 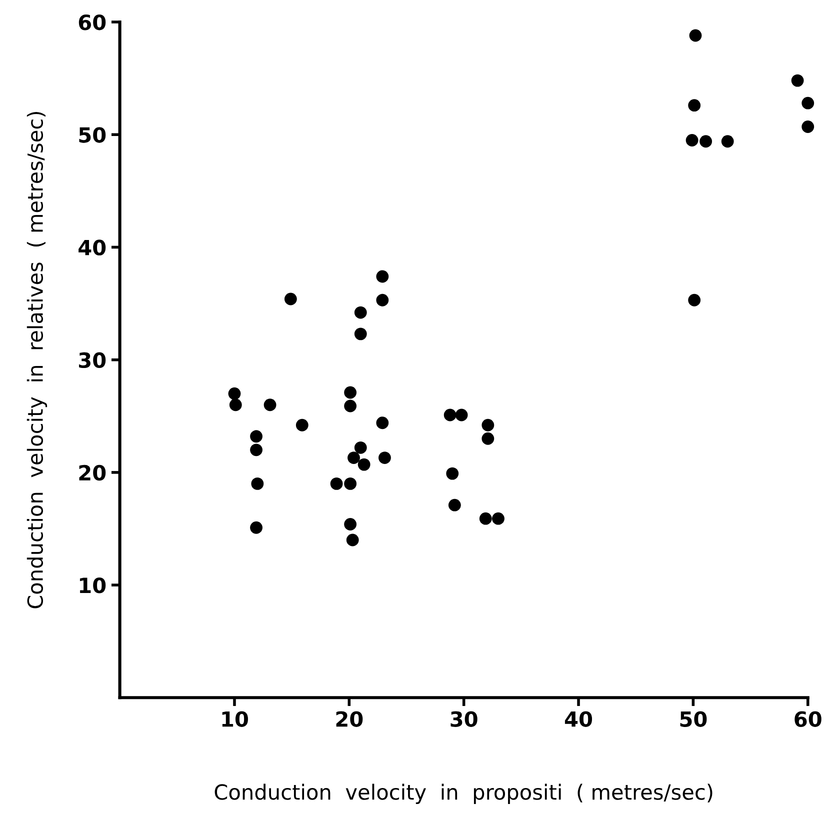 I want to click on y-tick-label: 10, so click(x=93, y=585).